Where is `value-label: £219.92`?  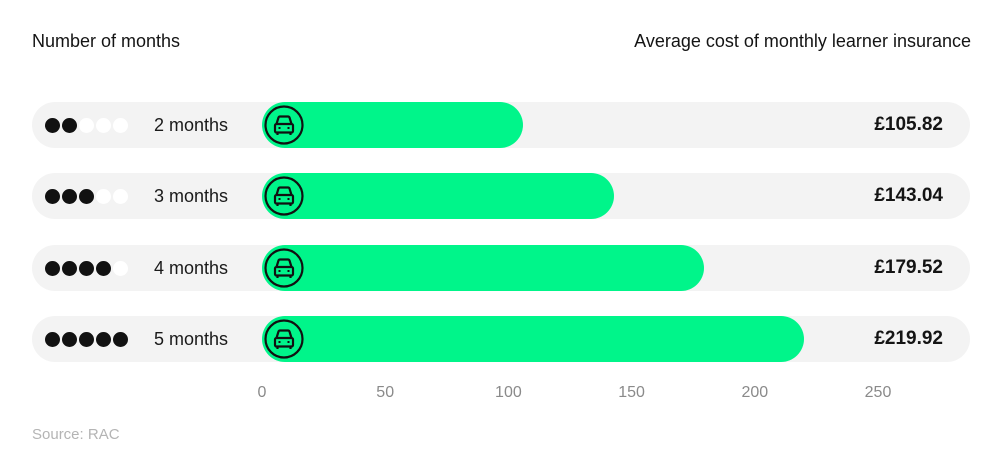
value-label: £219.92 is located at coordinates (908, 338).